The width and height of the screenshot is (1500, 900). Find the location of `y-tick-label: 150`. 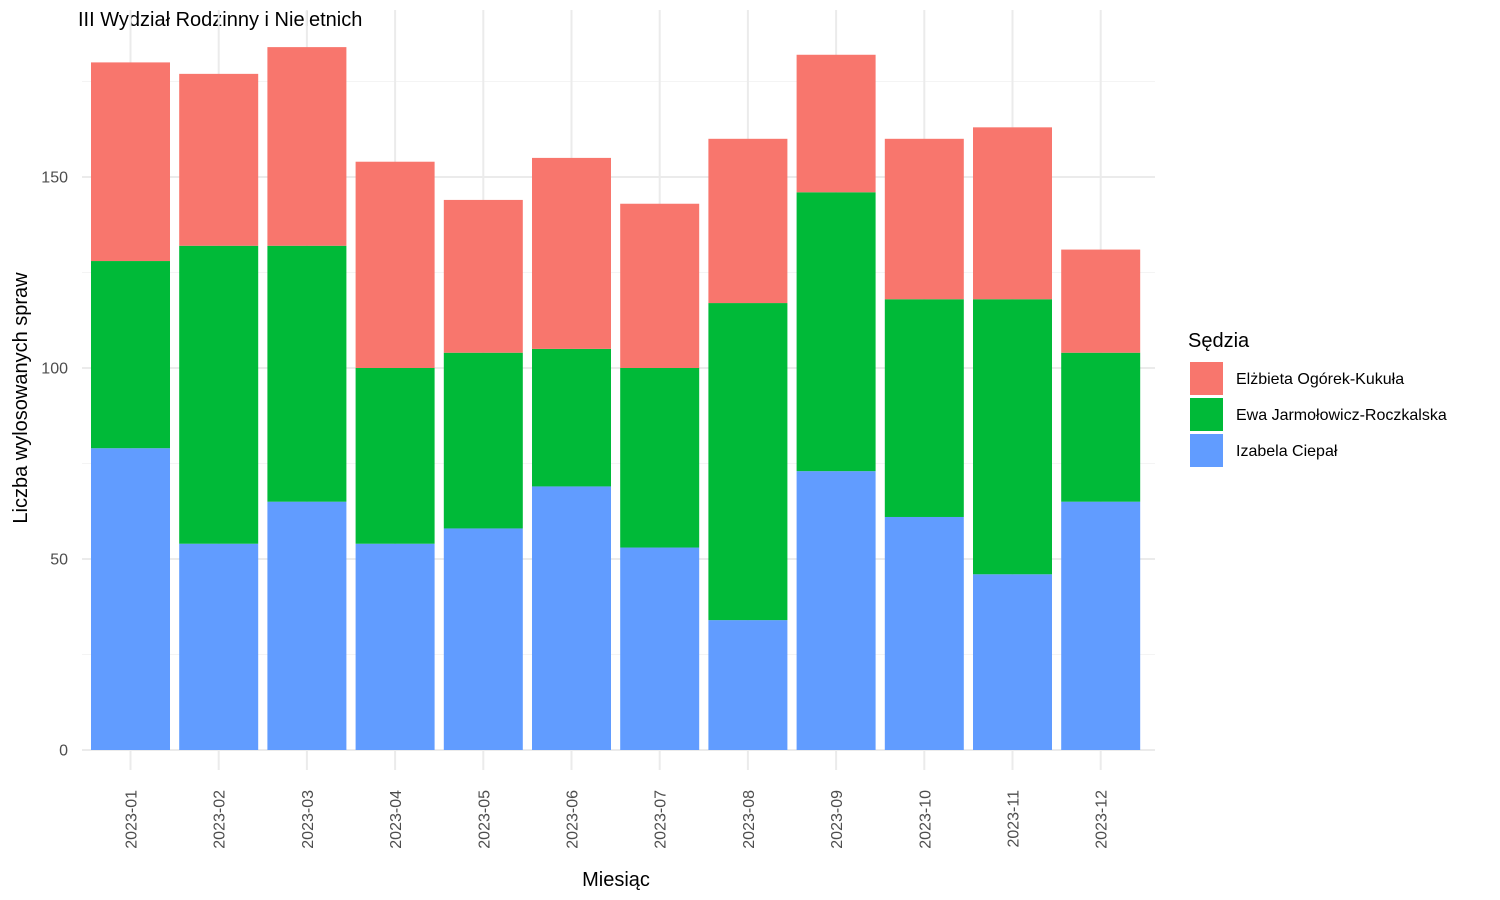

y-tick-label: 150 is located at coordinates (54, 178).